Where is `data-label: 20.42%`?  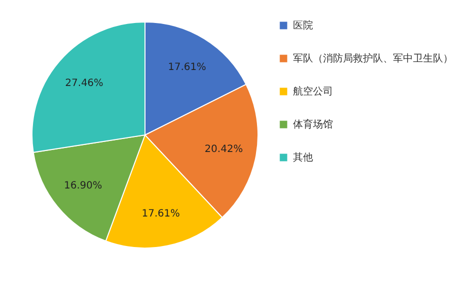
data-label: 20.42% is located at coordinates (223, 150).